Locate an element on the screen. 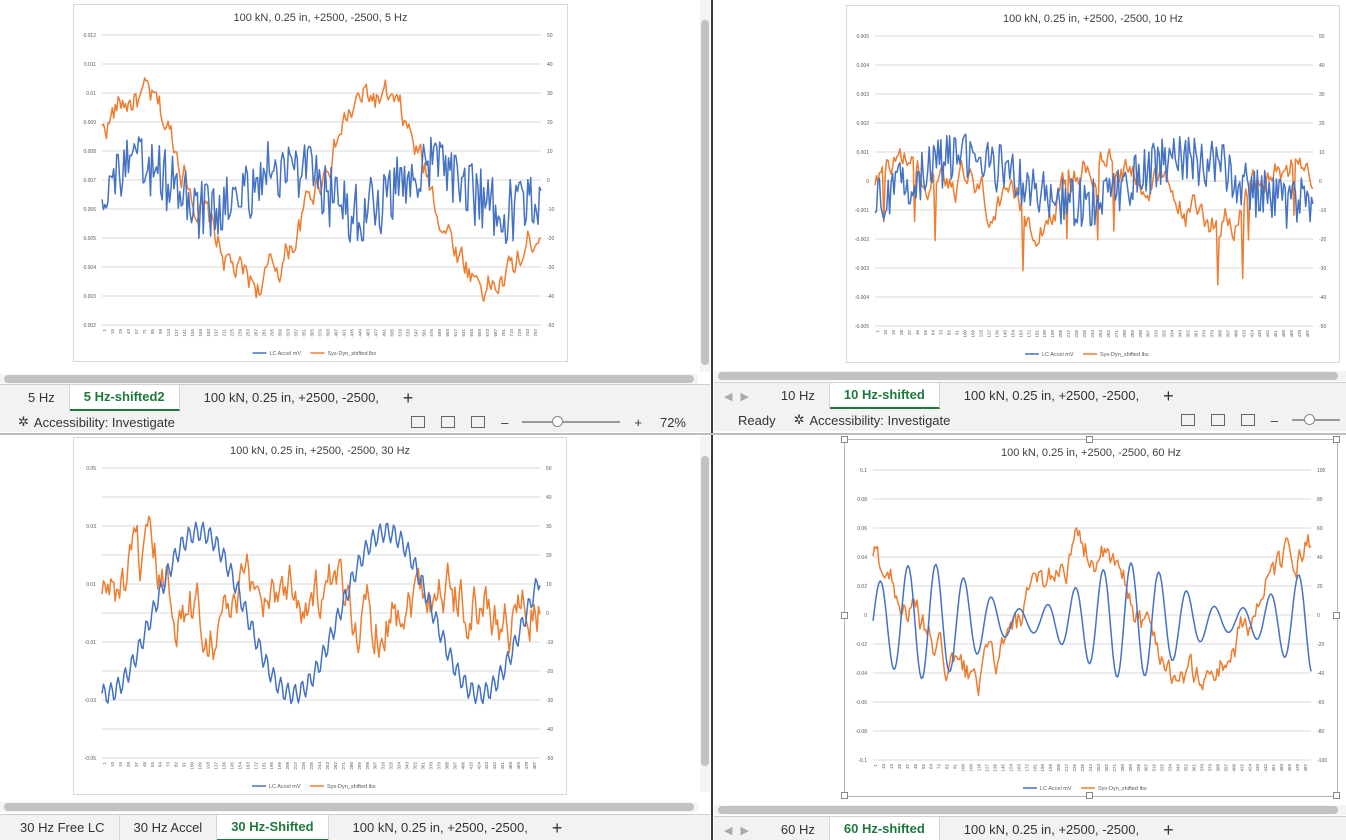 Image resolution: width=1346 pixels, height=840 pixels. x-tick-label: 298 is located at coordinates (1138, 768).